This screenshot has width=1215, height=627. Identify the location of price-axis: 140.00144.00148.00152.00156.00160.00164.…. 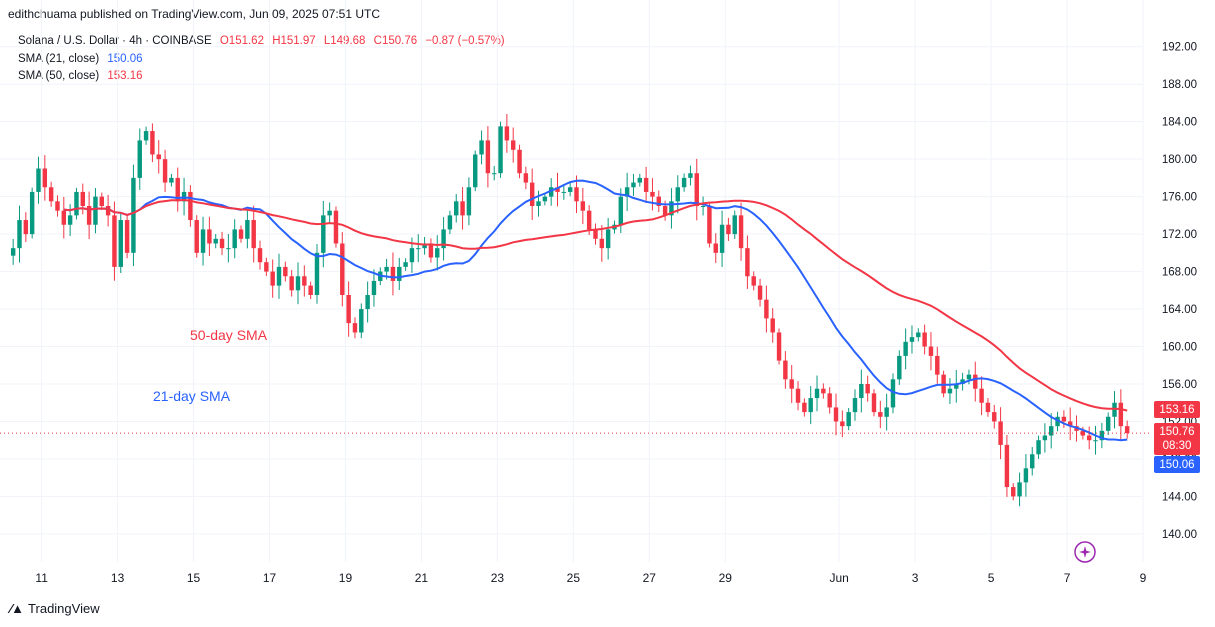
(1179, 291).